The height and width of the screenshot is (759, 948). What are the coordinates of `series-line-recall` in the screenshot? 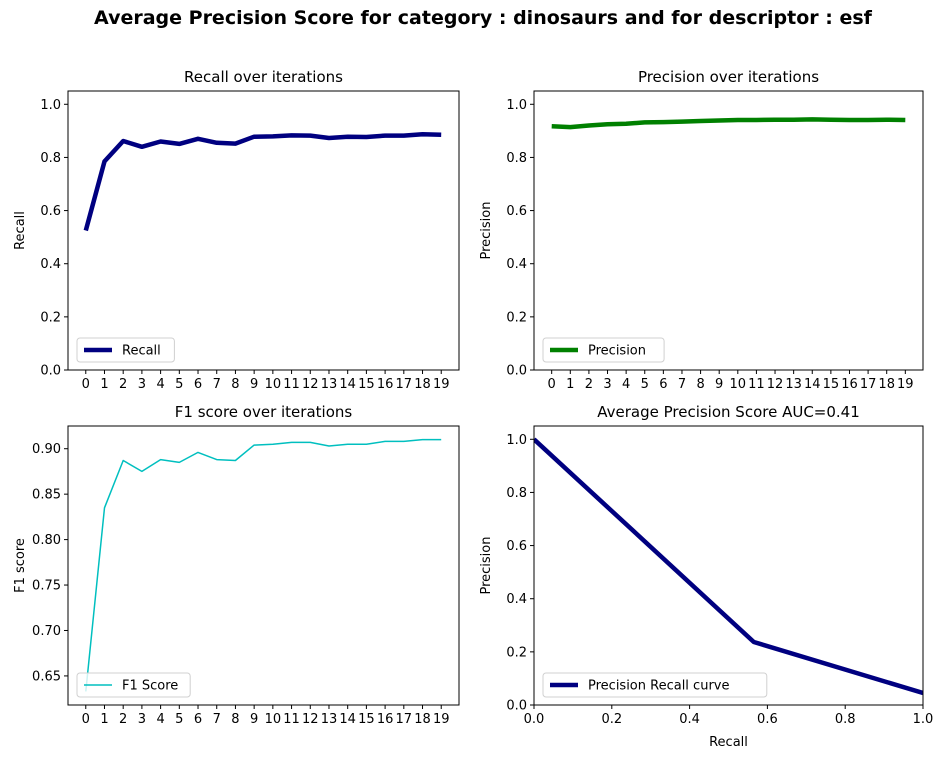 It's located at (262, 182).